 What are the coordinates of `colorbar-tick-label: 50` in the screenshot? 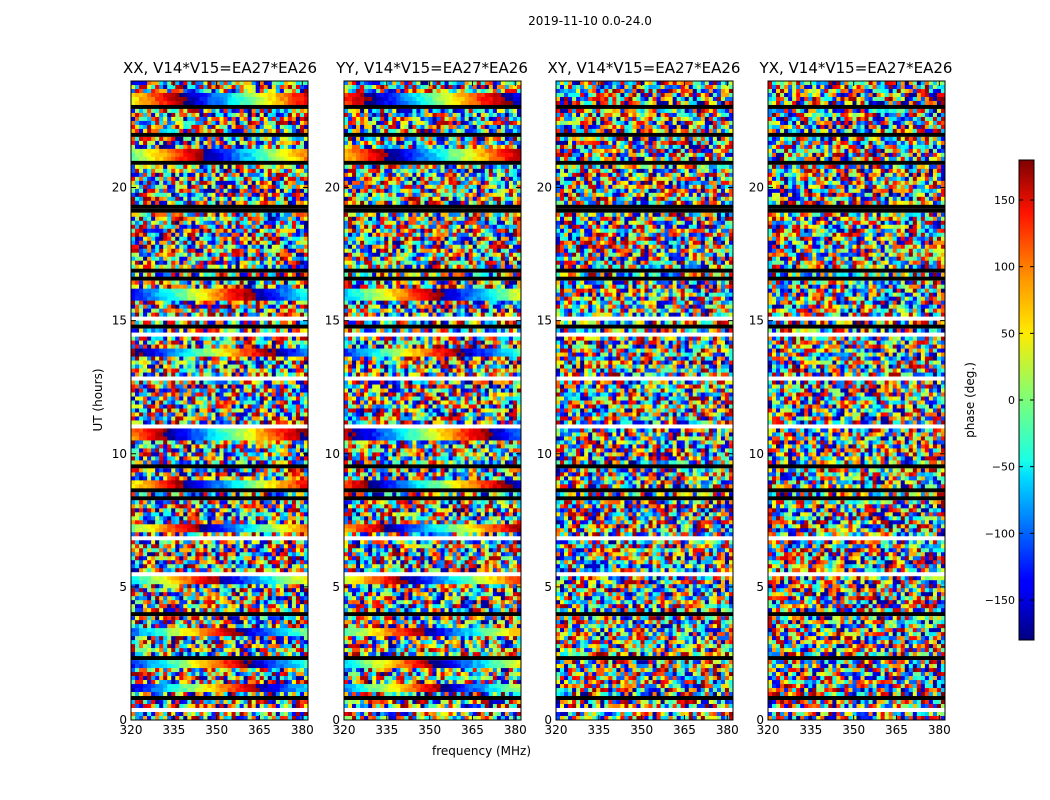 It's located at (1008, 333).